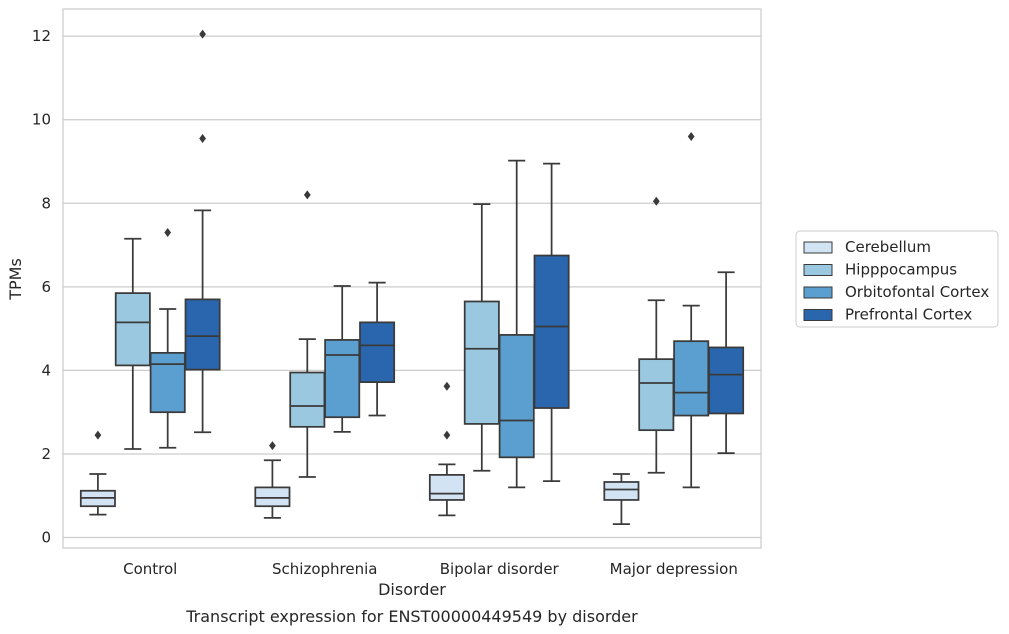 The height and width of the screenshot is (634, 1009). What do you see at coordinates (901, 270) in the screenshot?
I see `legend-label: Hipppocampus` at bounding box center [901, 270].